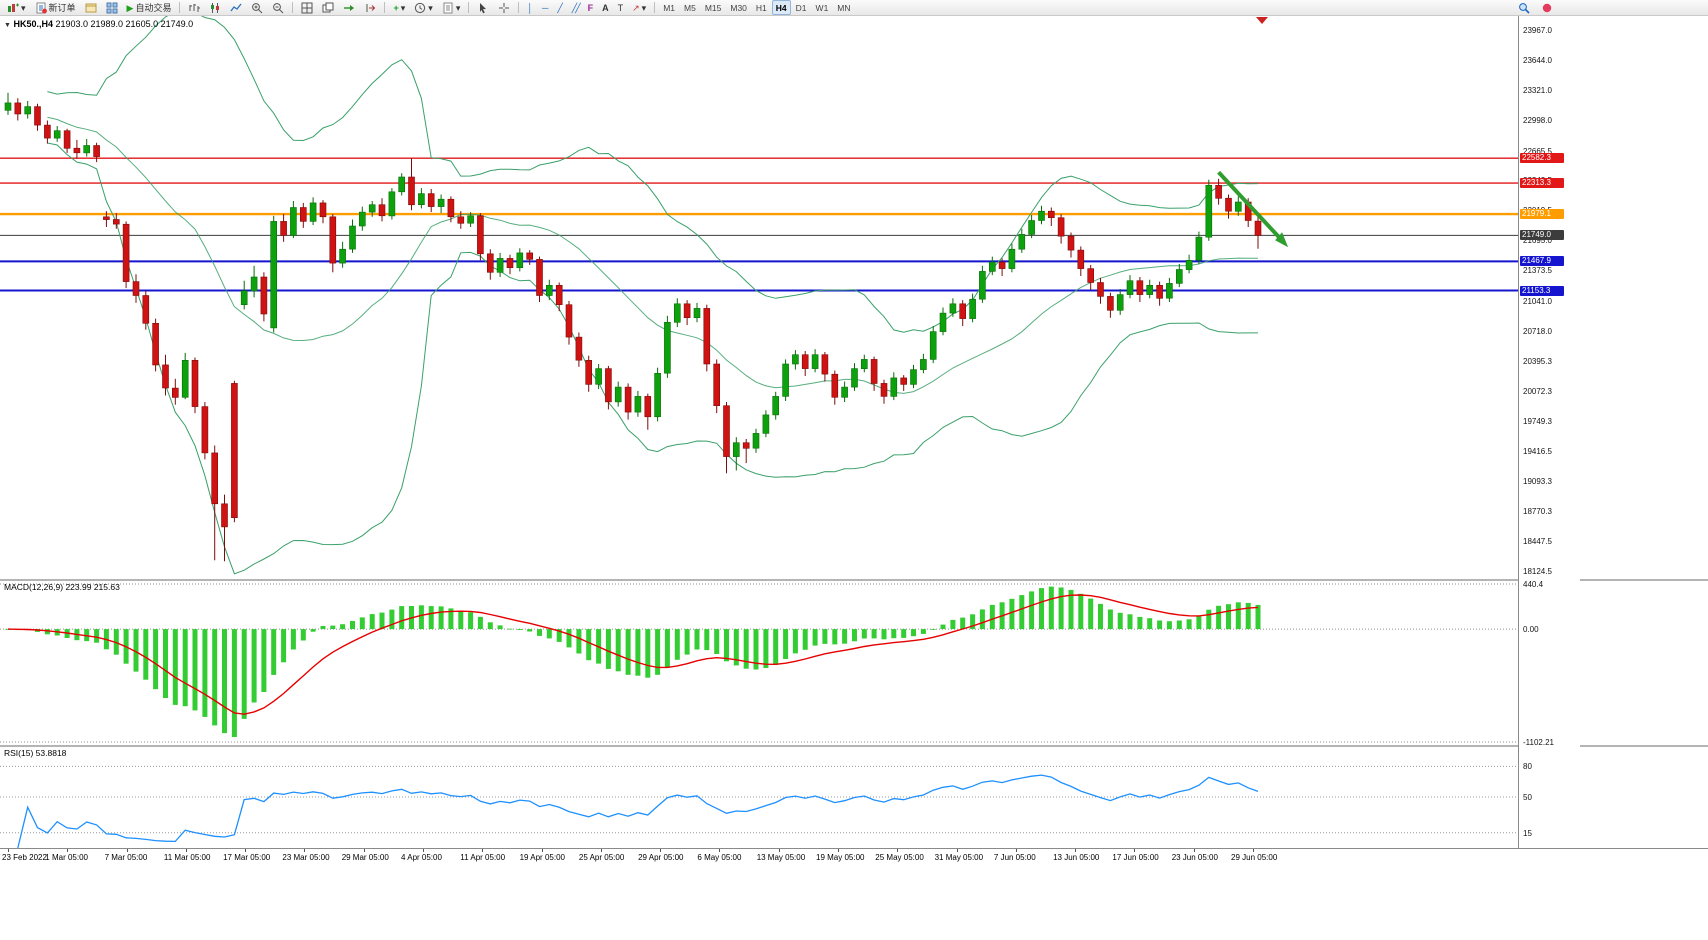 The width and height of the screenshot is (1708, 940). Describe the element at coordinates (62, 8) in the screenshot. I see `new-order-label: 新订单` at that location.